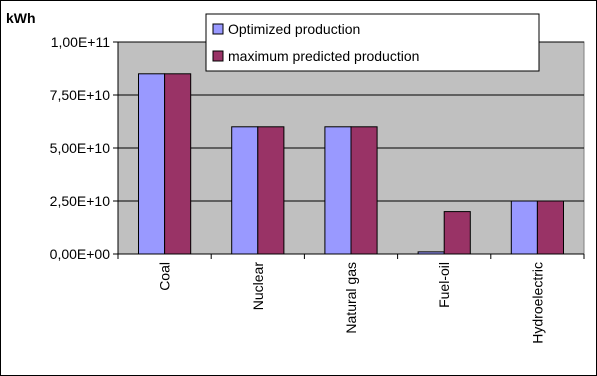 Image resolution: width=597 pixels, height=376 pixels. Describe the element at coordinates (258, 286) in the screenshot. I see `category-label: Nuclear` at that location.